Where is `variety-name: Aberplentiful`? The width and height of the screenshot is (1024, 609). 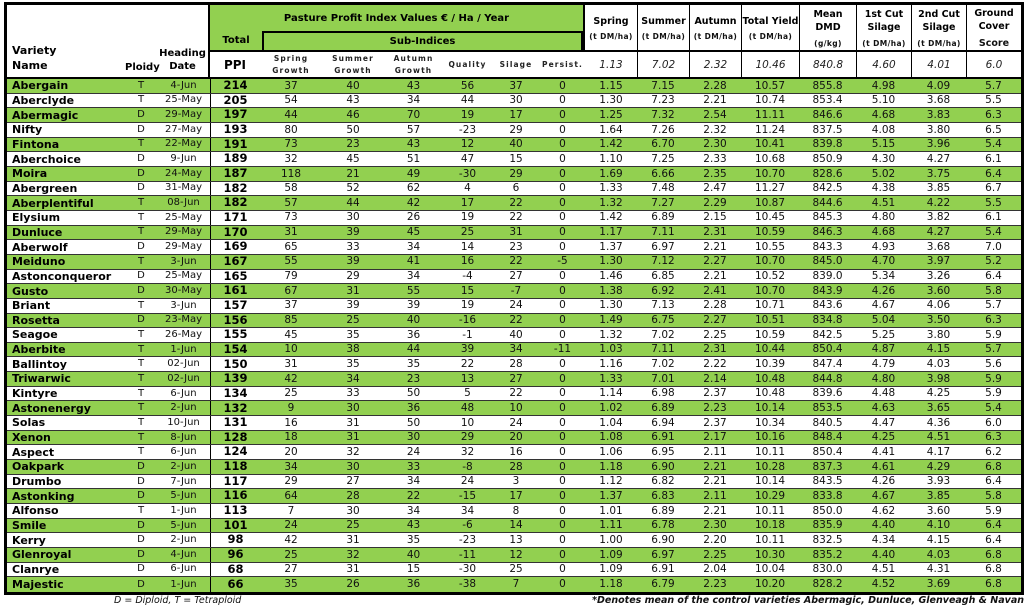
variety-name: Aberplentiful is located at coordinates (53, 203).